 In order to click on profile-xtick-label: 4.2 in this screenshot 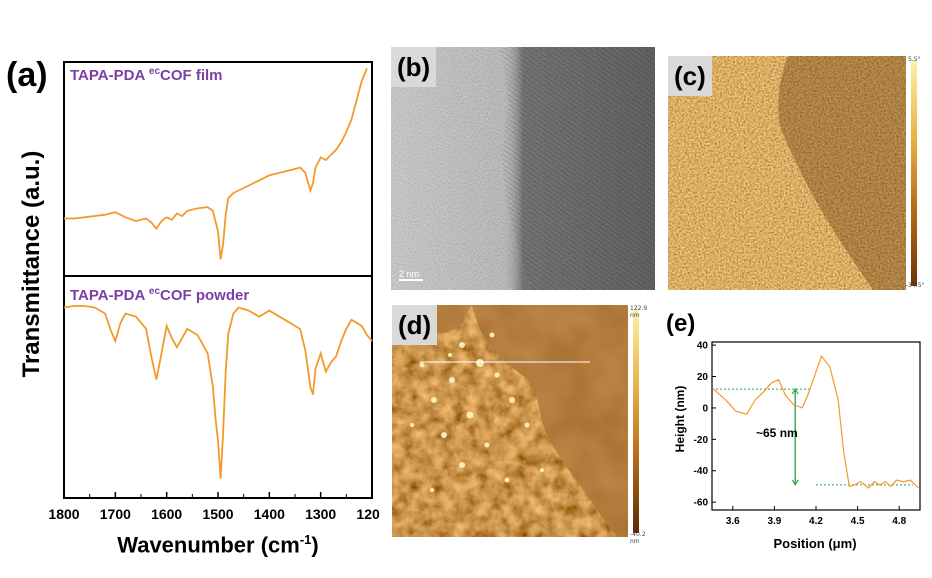, I will do `click(816, 521)`.